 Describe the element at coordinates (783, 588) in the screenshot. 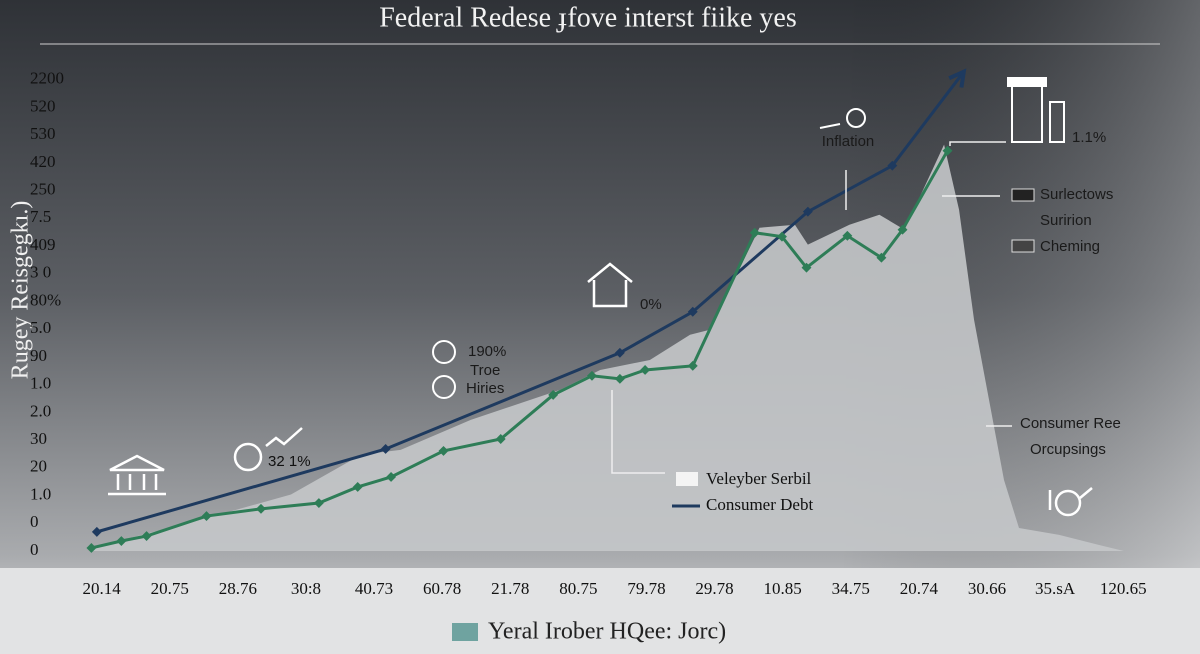

I see `x-tick-label: 10.85` at that location.